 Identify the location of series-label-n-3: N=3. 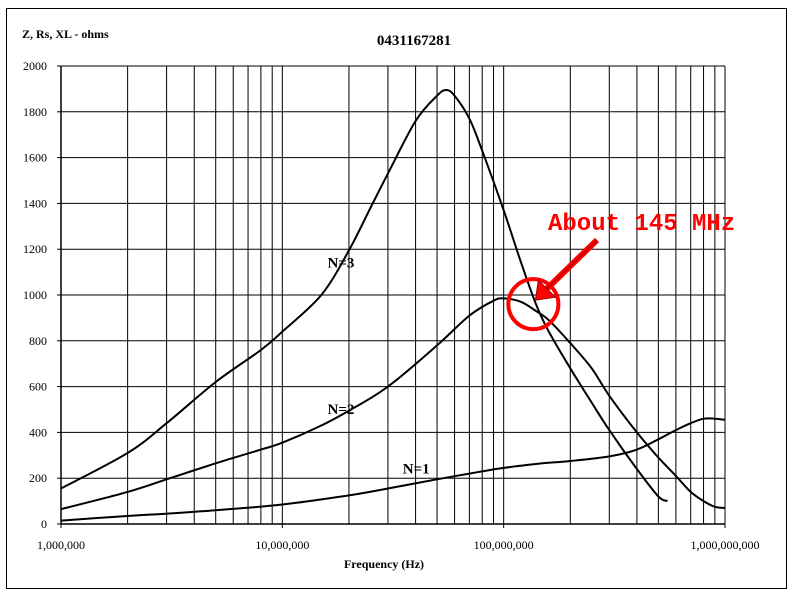
(341, 264).